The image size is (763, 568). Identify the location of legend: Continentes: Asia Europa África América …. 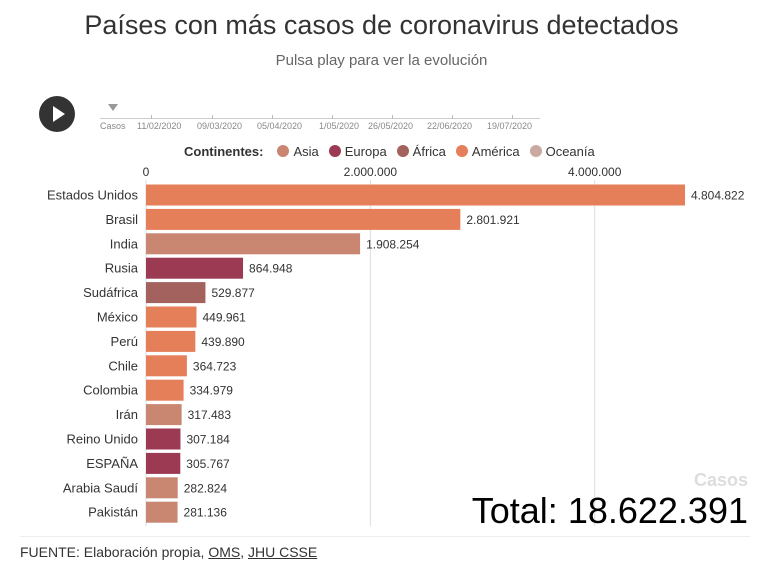
(394, 151).